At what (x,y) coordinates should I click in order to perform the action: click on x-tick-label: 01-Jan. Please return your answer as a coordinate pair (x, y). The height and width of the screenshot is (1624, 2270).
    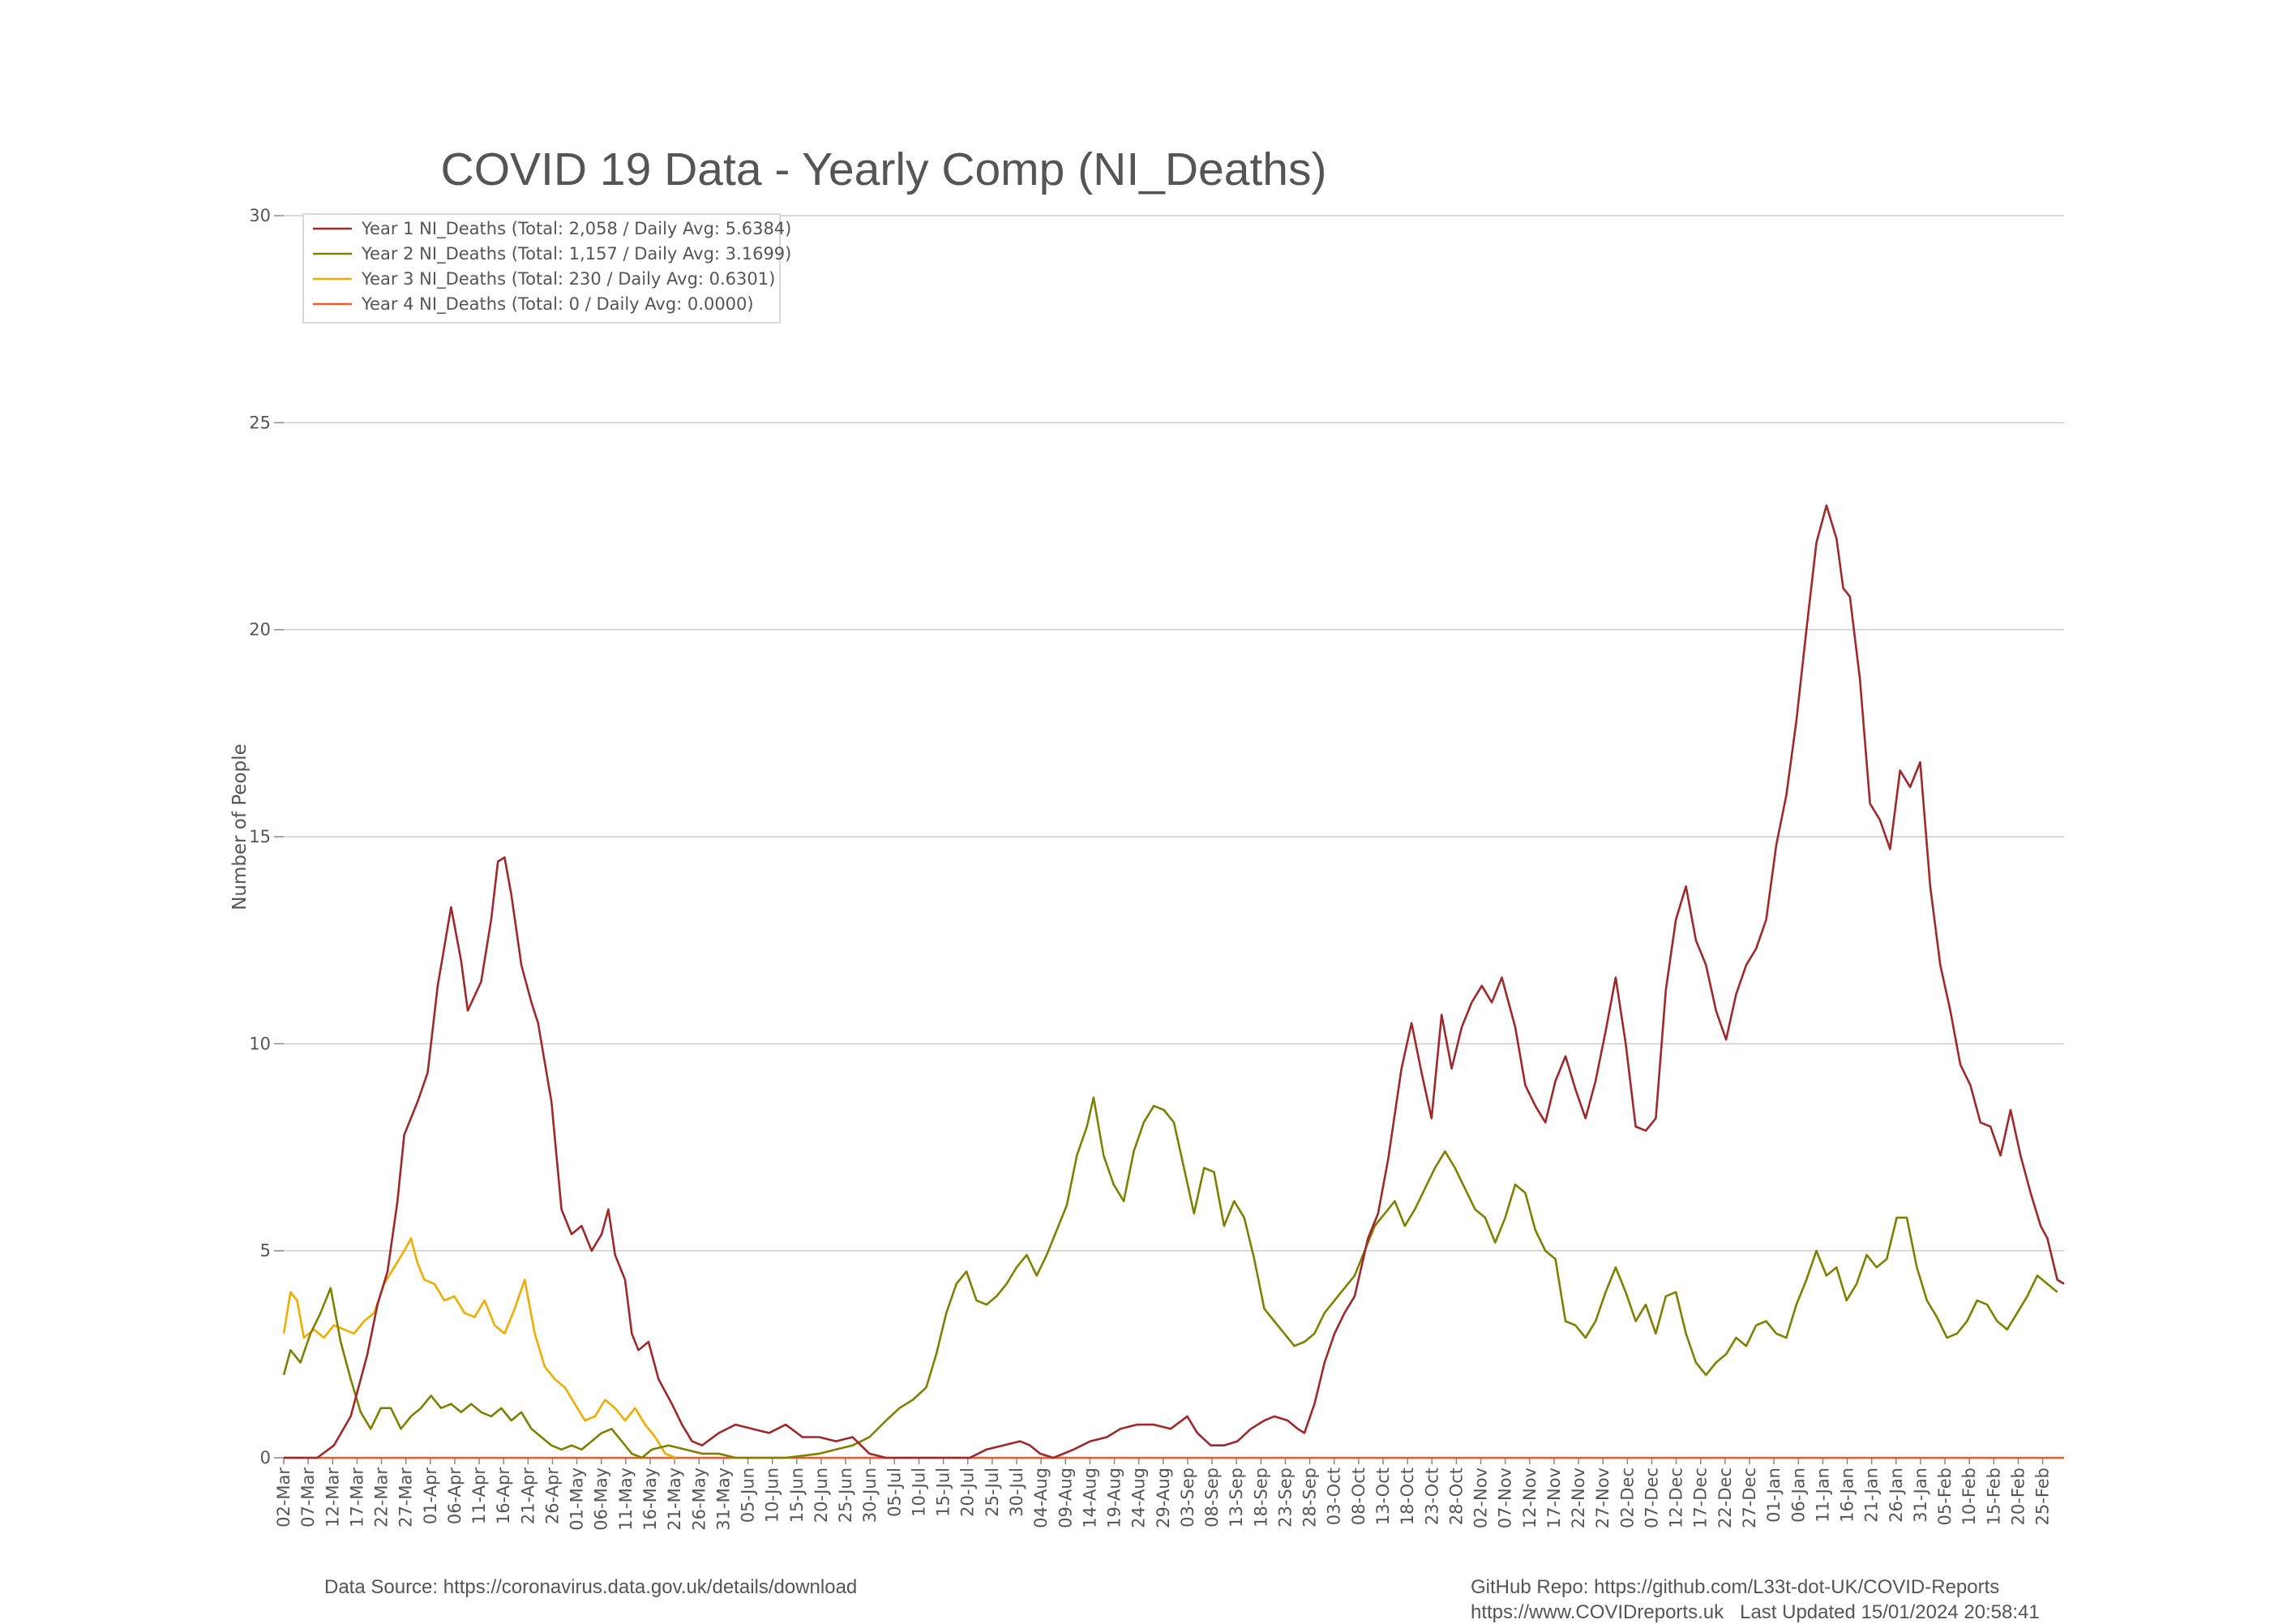
    Looking at the image, I should click on (1774, 1496).